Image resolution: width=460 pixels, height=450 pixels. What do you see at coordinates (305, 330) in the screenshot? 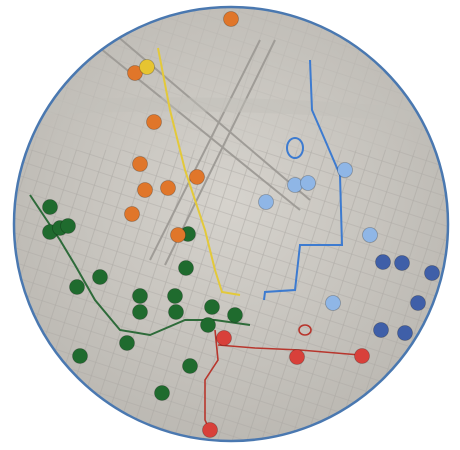
I see `red-circle` at bounding box center [305, 330].